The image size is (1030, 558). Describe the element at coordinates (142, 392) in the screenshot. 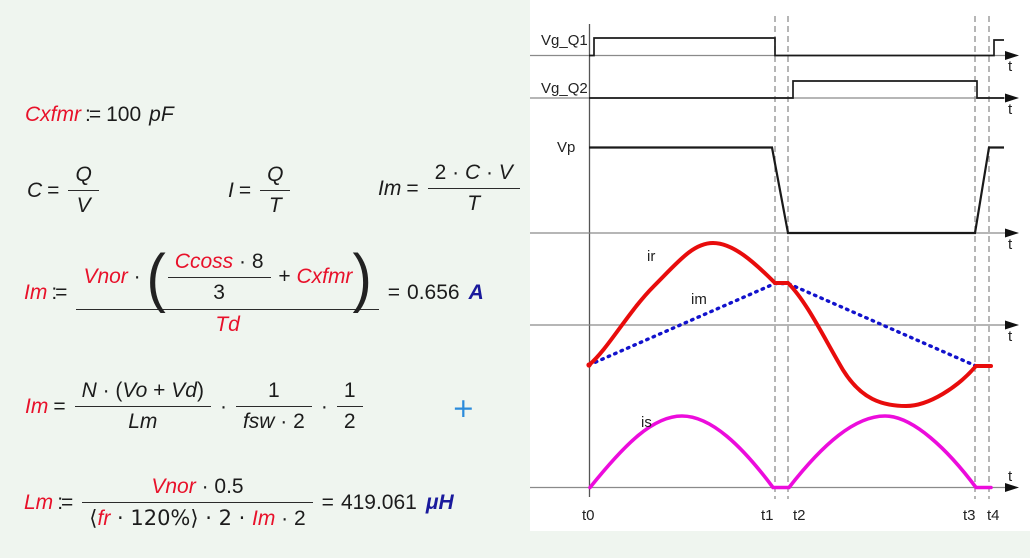

I see `numerator: N · (Vo + Vd)` at that location.